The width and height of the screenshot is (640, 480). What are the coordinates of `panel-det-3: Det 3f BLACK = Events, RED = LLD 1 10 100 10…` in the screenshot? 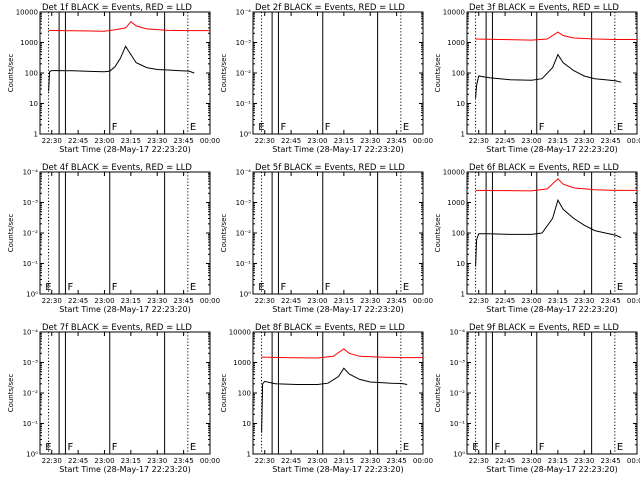 It's located at (537, 78).